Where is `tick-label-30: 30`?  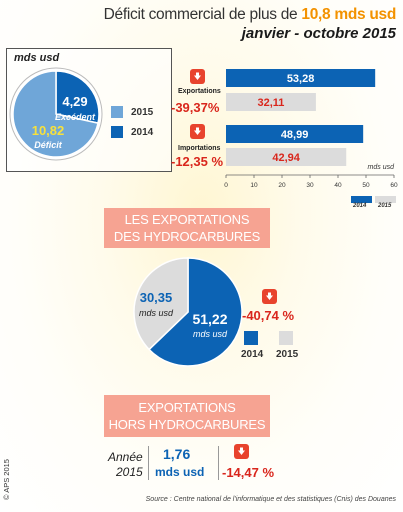
tick-label-30: 30 is located at coordinates (310, 185).